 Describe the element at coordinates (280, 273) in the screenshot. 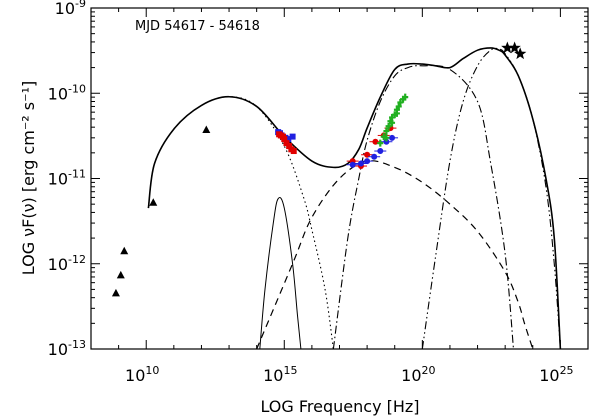

I see `model-curve-solid-thin` at that location.